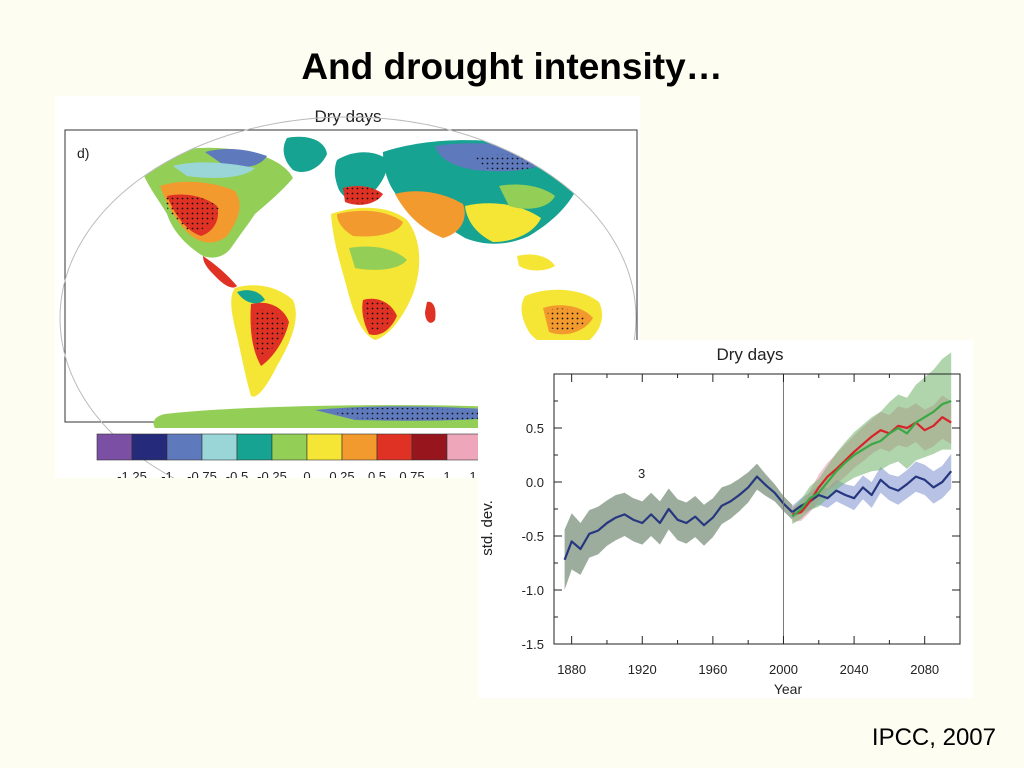 This screenshot has width=1024, height=768. What do you see at coordinates (567, 319) in the screenshot?
I see `stipple-australia` at bounding box center [567, 319].